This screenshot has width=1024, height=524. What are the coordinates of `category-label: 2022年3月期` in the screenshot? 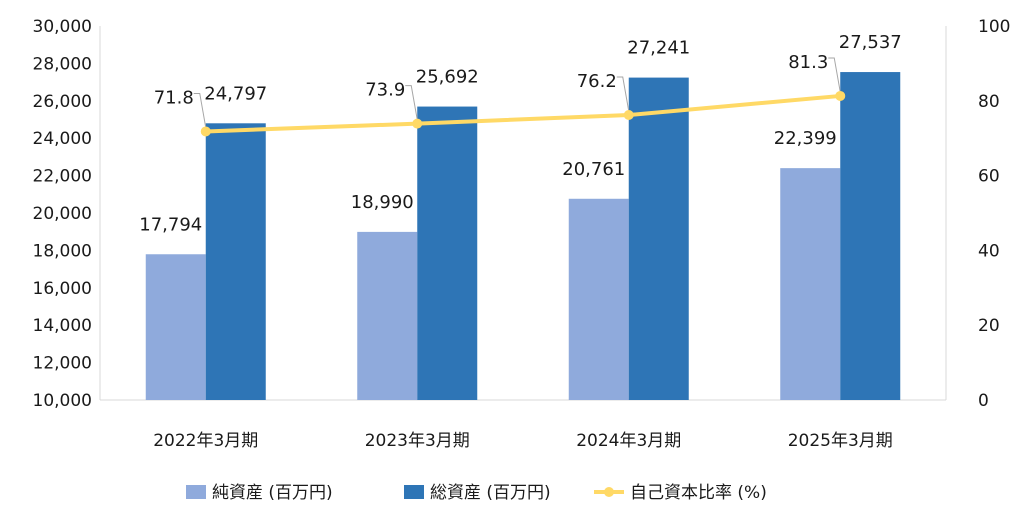 It's located at (205, 441).